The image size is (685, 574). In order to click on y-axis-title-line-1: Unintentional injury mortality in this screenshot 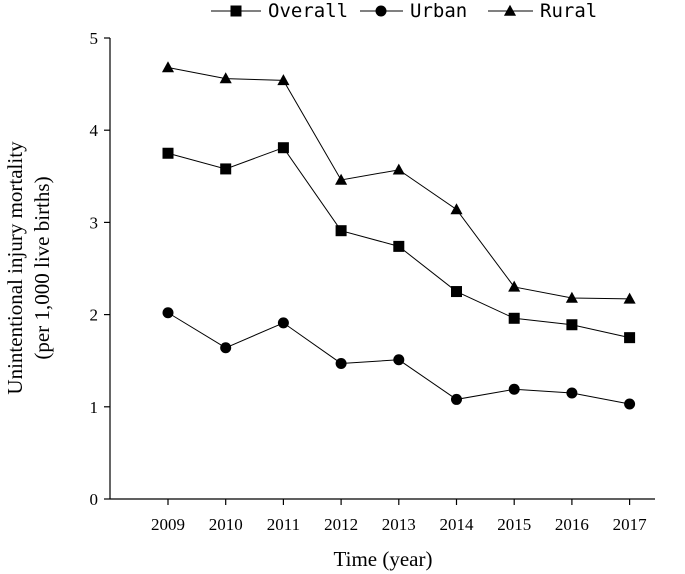, I will do `click(15, 268)`.